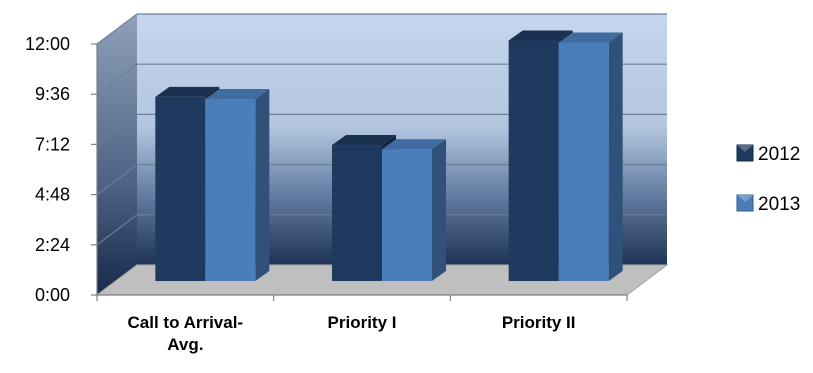 The image size is (813, 373). Describe the element at coordinates (779, 154) in the screenshot. I see `legend-label: 2012` at that location.